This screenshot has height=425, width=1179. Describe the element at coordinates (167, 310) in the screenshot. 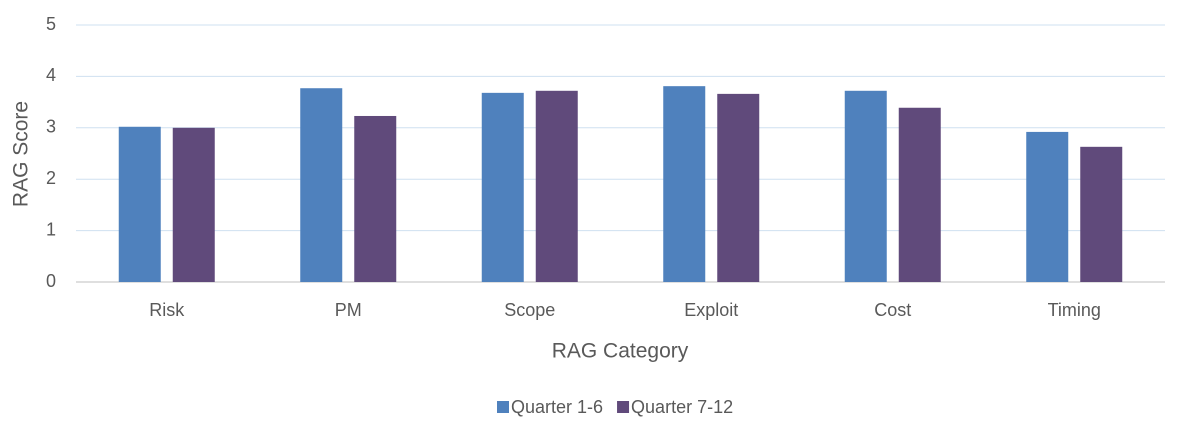

I see `x-tick-label: Risk` at that location.